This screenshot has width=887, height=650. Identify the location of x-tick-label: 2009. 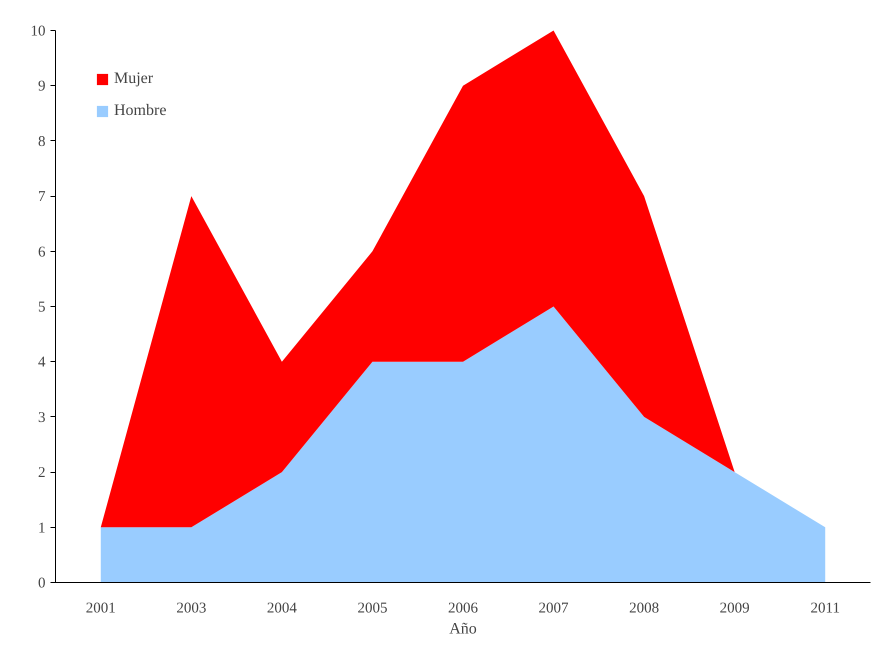
(735, 608).